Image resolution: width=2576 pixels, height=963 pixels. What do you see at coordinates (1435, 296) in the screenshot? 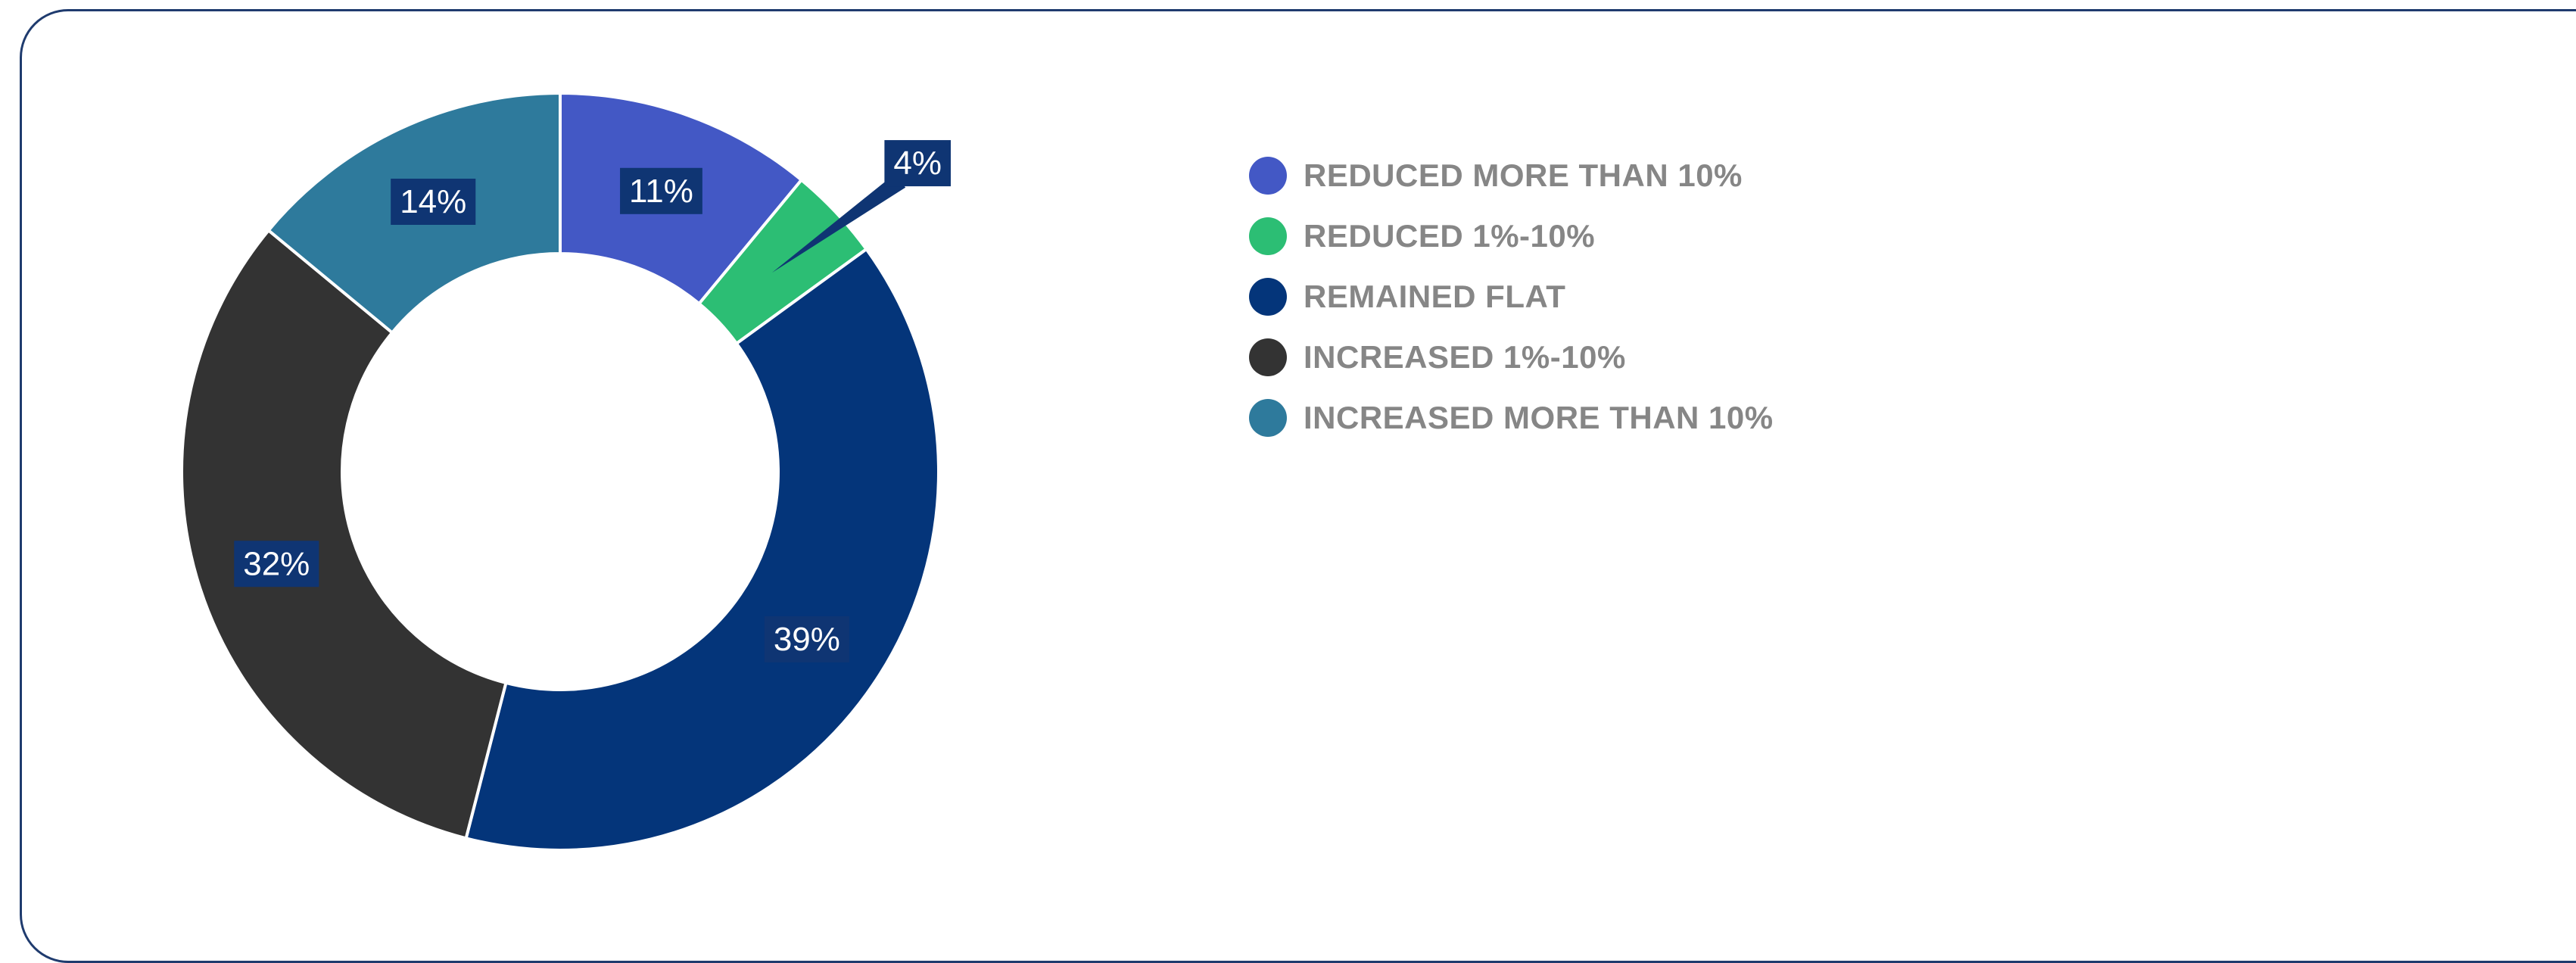
I see `legend-label: REMAINED FLAT` at bounding box center [1435, 296].